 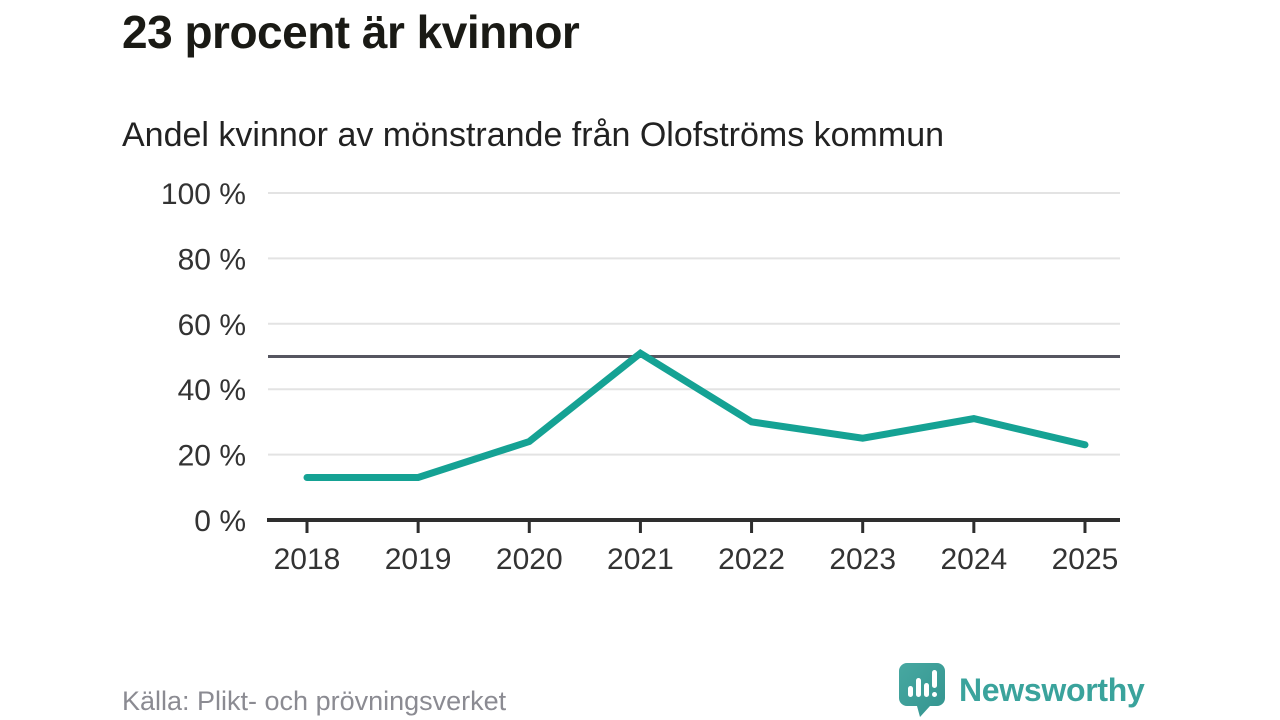 I want to click on x-tick-label: 2019, so click(x=418, y=559).